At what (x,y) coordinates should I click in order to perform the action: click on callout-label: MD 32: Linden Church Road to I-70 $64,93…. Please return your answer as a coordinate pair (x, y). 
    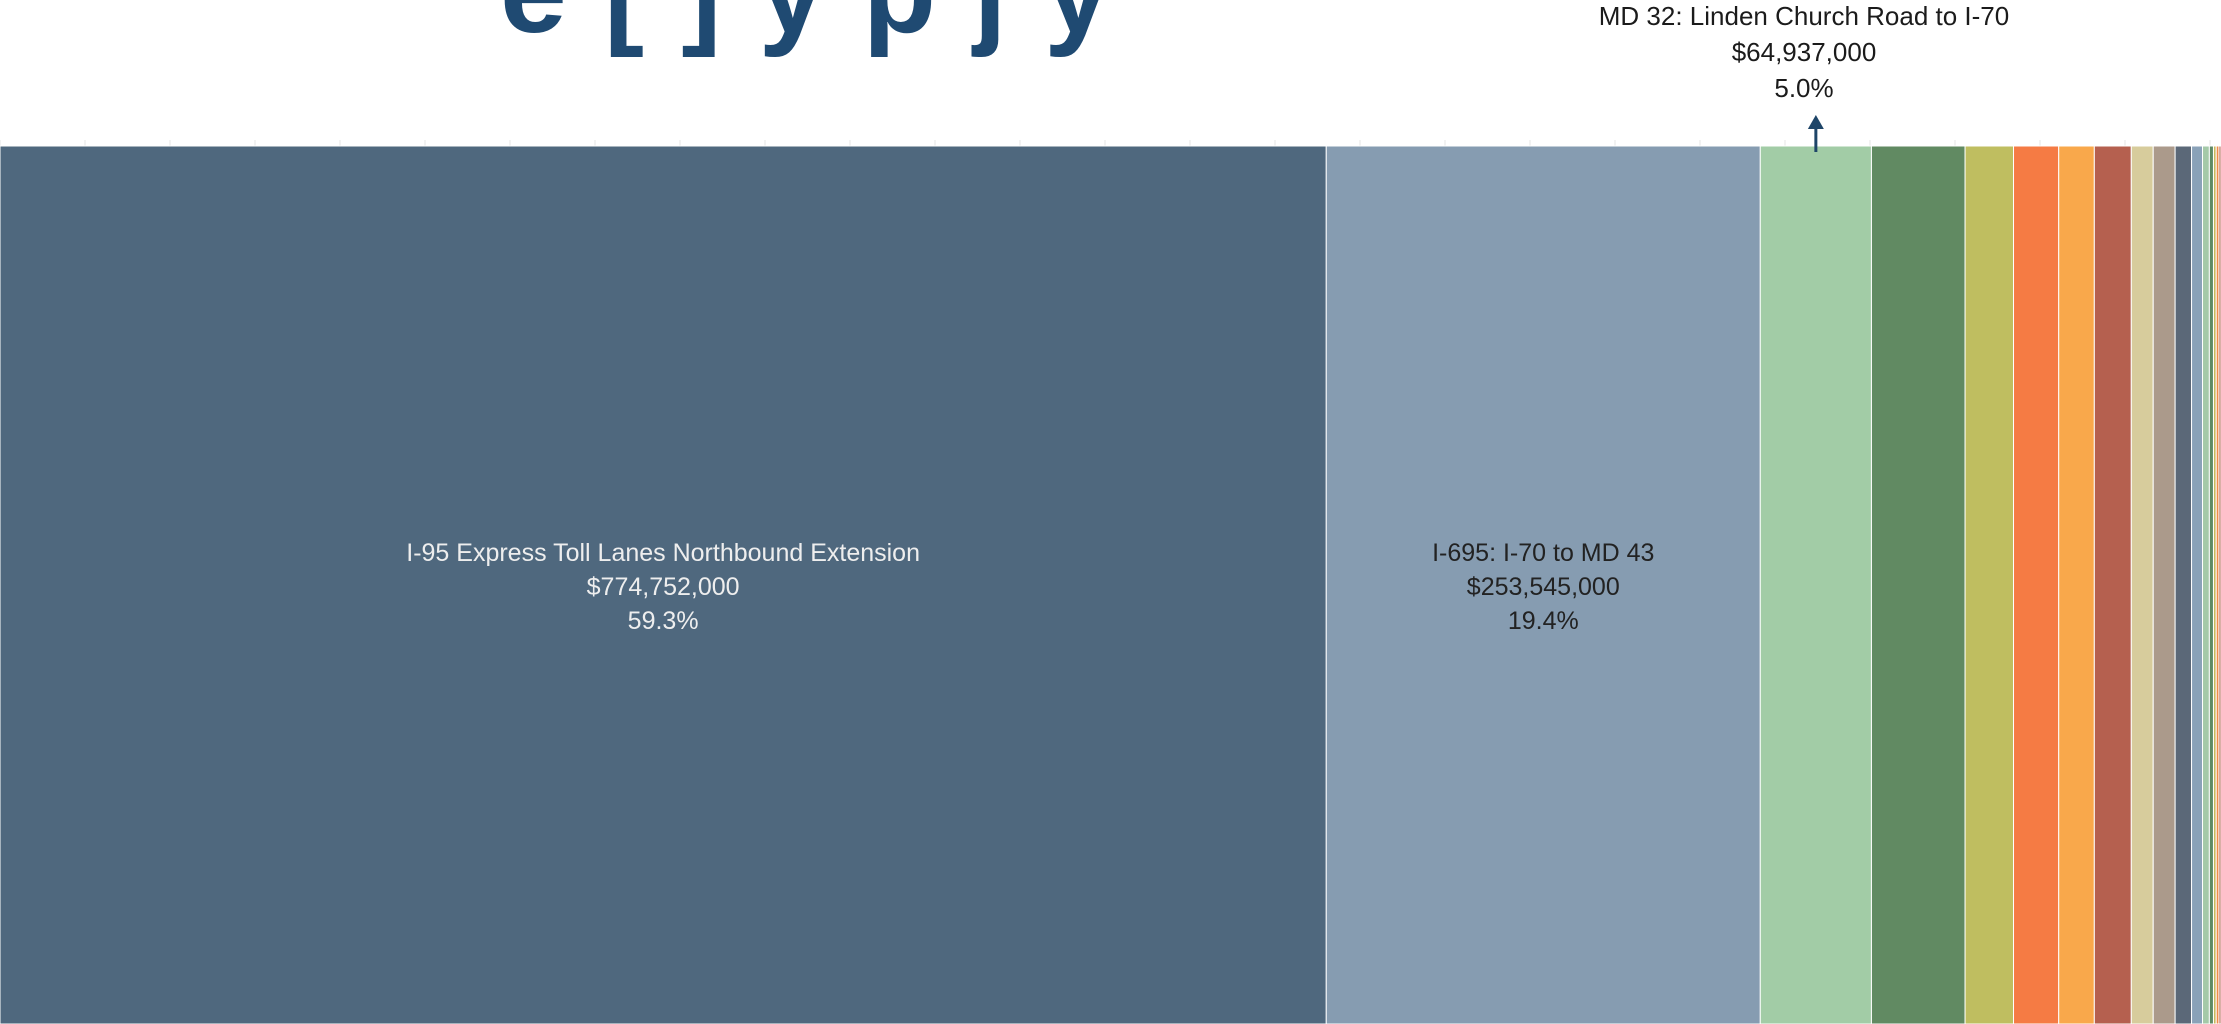
    Looking at the image, I should click on (1804, 53).